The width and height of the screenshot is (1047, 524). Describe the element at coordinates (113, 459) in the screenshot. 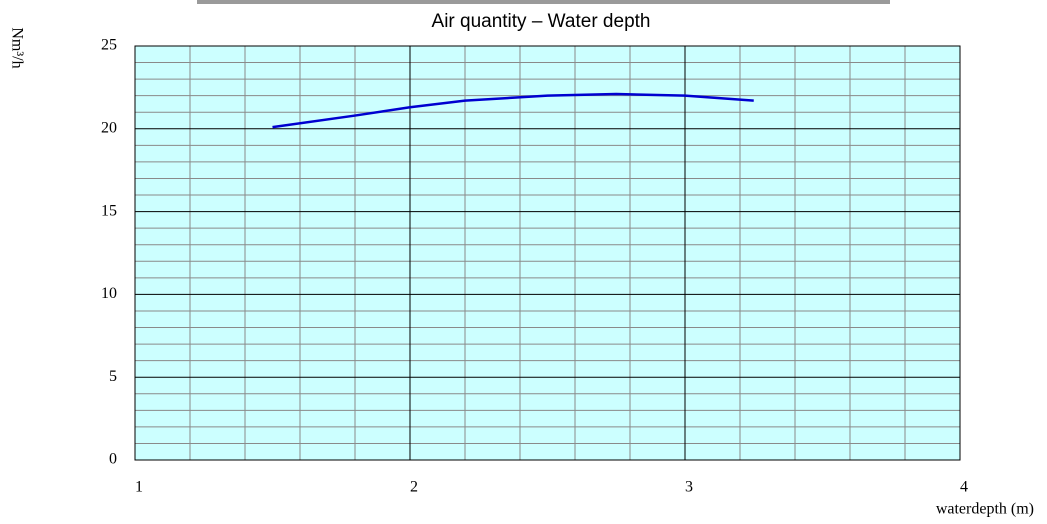

I see `y-tick-label: 0` at that location.